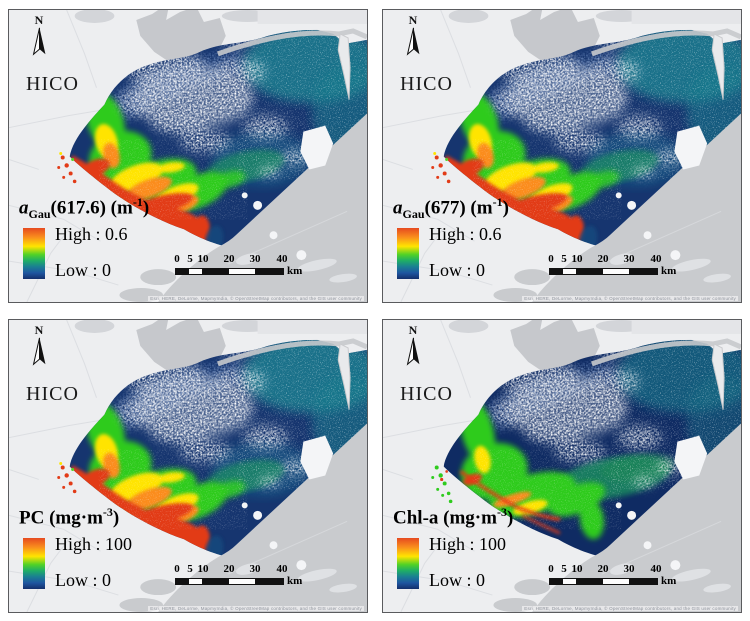 This screenshot has height=621, width=750. What do you see at coordinates (32, 518) in the screenshot?
I see `parameter-symbol: PC` at bounding box center [32, 518].